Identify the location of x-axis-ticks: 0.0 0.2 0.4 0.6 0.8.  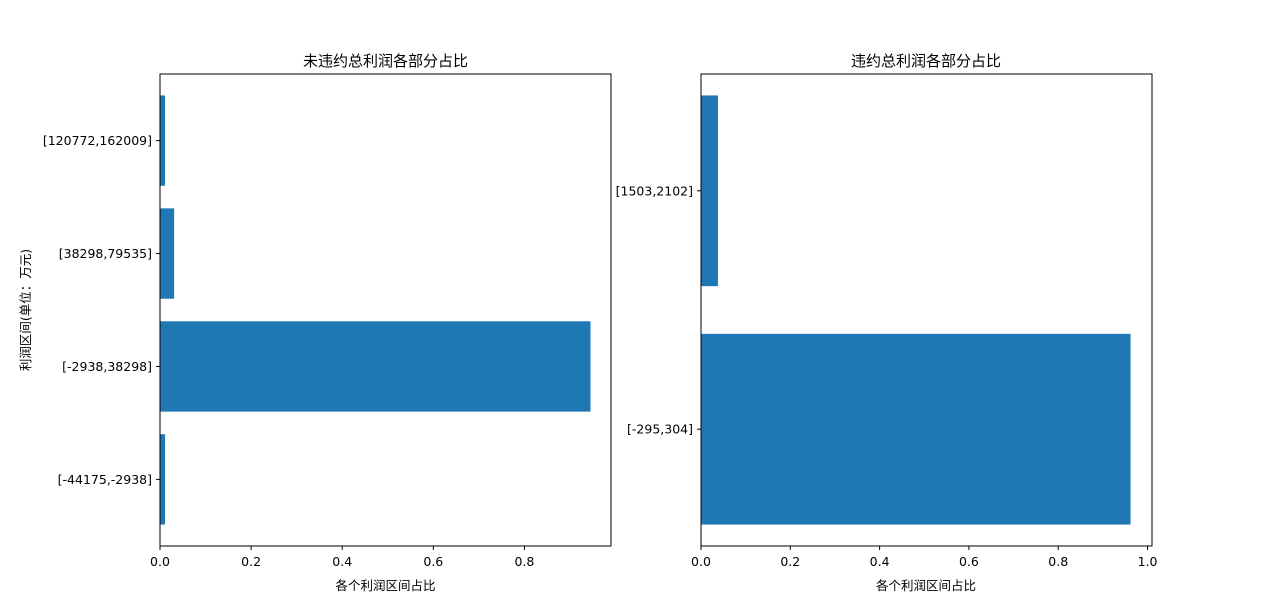
(342, 557).